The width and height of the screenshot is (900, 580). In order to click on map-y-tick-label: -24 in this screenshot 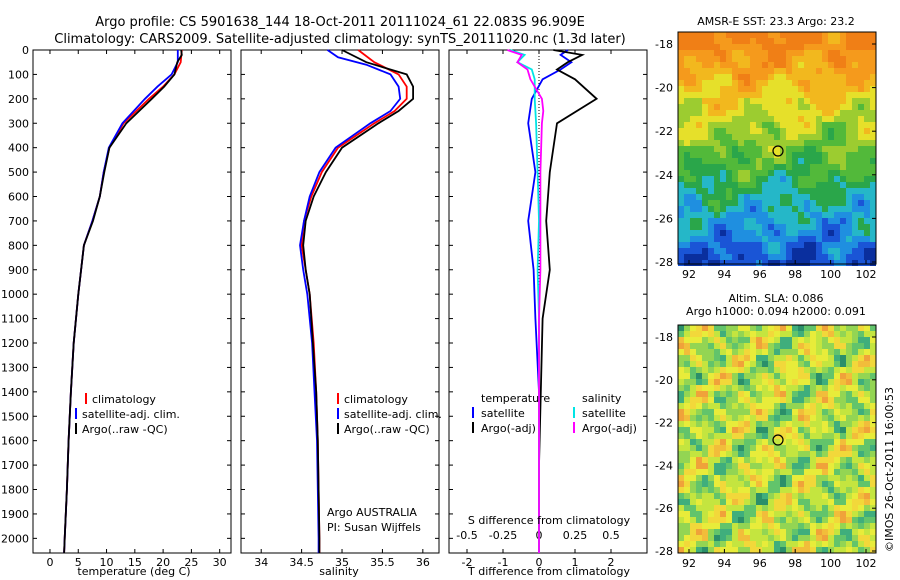, I will do `click(664, 465)`.